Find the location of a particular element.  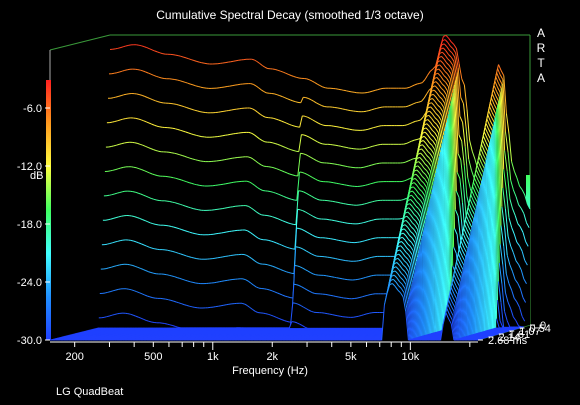

color-scale-bar is located at coordinates (48, 210).